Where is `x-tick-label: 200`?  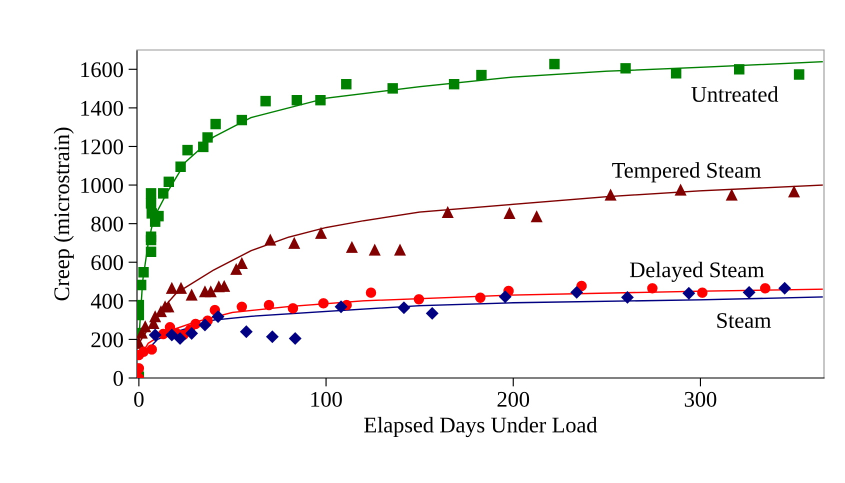 x-tick-label: 200 is located at coordinates (514, 399).